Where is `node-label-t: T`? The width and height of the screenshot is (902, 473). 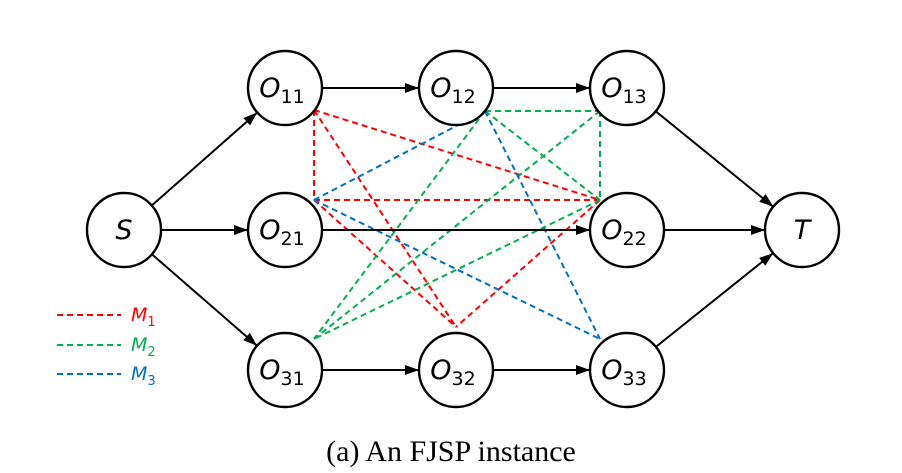
node-label-t: T is located at coordinates (803, 230).